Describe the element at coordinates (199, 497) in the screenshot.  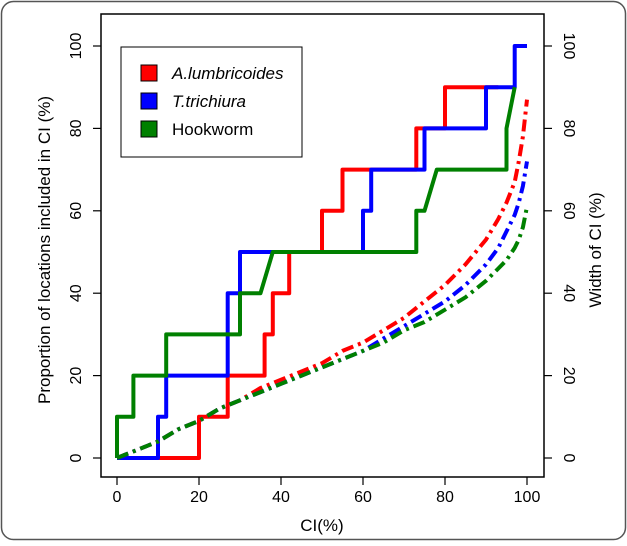
I see `x-tick-label: 20` at that location.